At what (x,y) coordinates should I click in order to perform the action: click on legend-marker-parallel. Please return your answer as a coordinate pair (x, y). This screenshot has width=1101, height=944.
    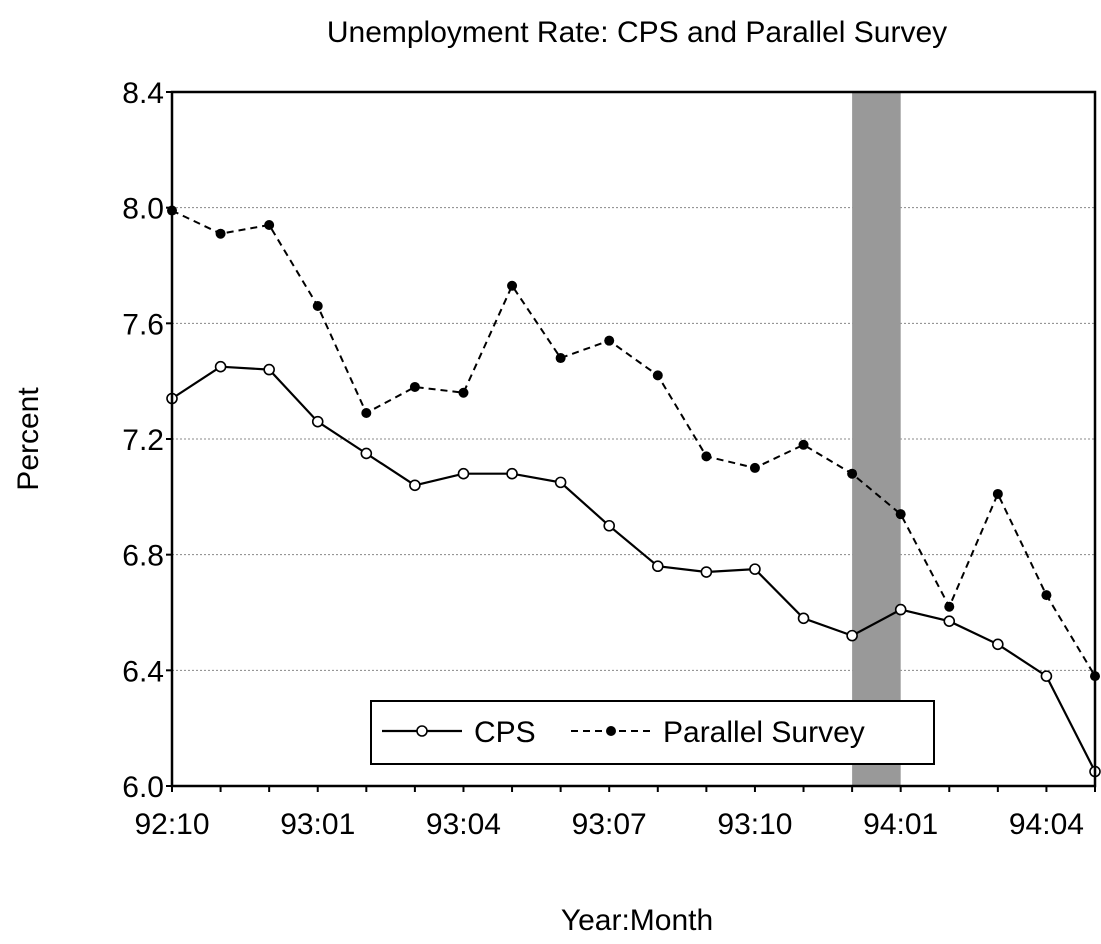
    Looking at the image, I should click on (611, 731).